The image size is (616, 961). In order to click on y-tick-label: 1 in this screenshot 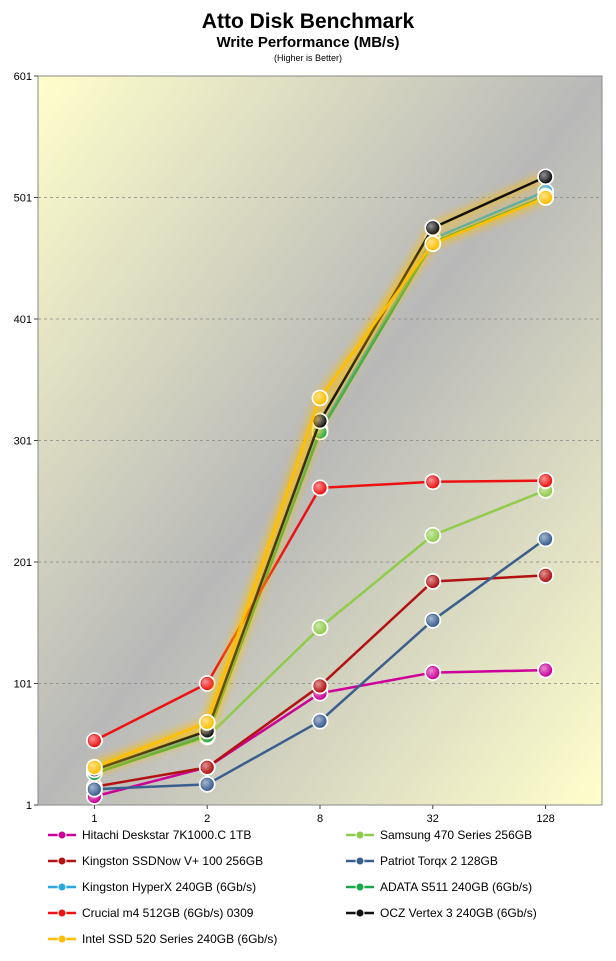, I will do `click(29, 806)`.